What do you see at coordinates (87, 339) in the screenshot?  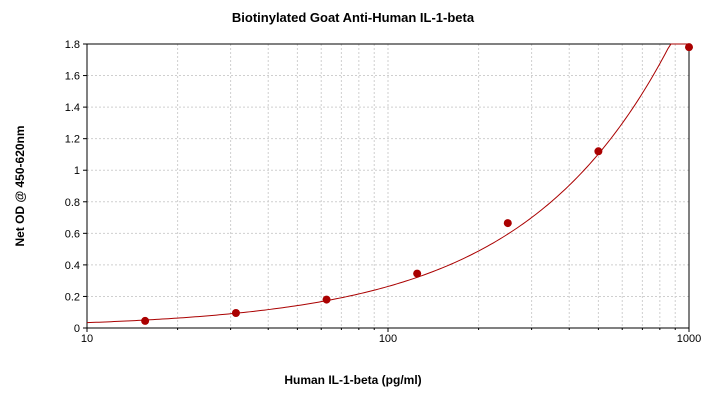 I see `x-tick-label: 10` at bounding box center [87, 339].